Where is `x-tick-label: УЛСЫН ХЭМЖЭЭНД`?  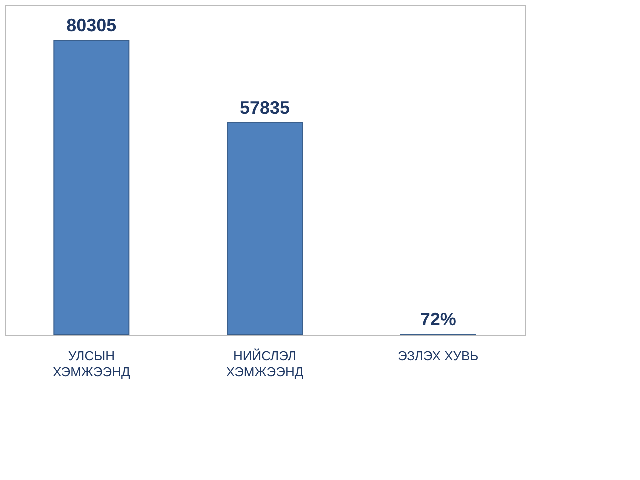
x-tick-label: УЛСЫН ХЭМЖЭЭНД is located at coordinates (91, 364).